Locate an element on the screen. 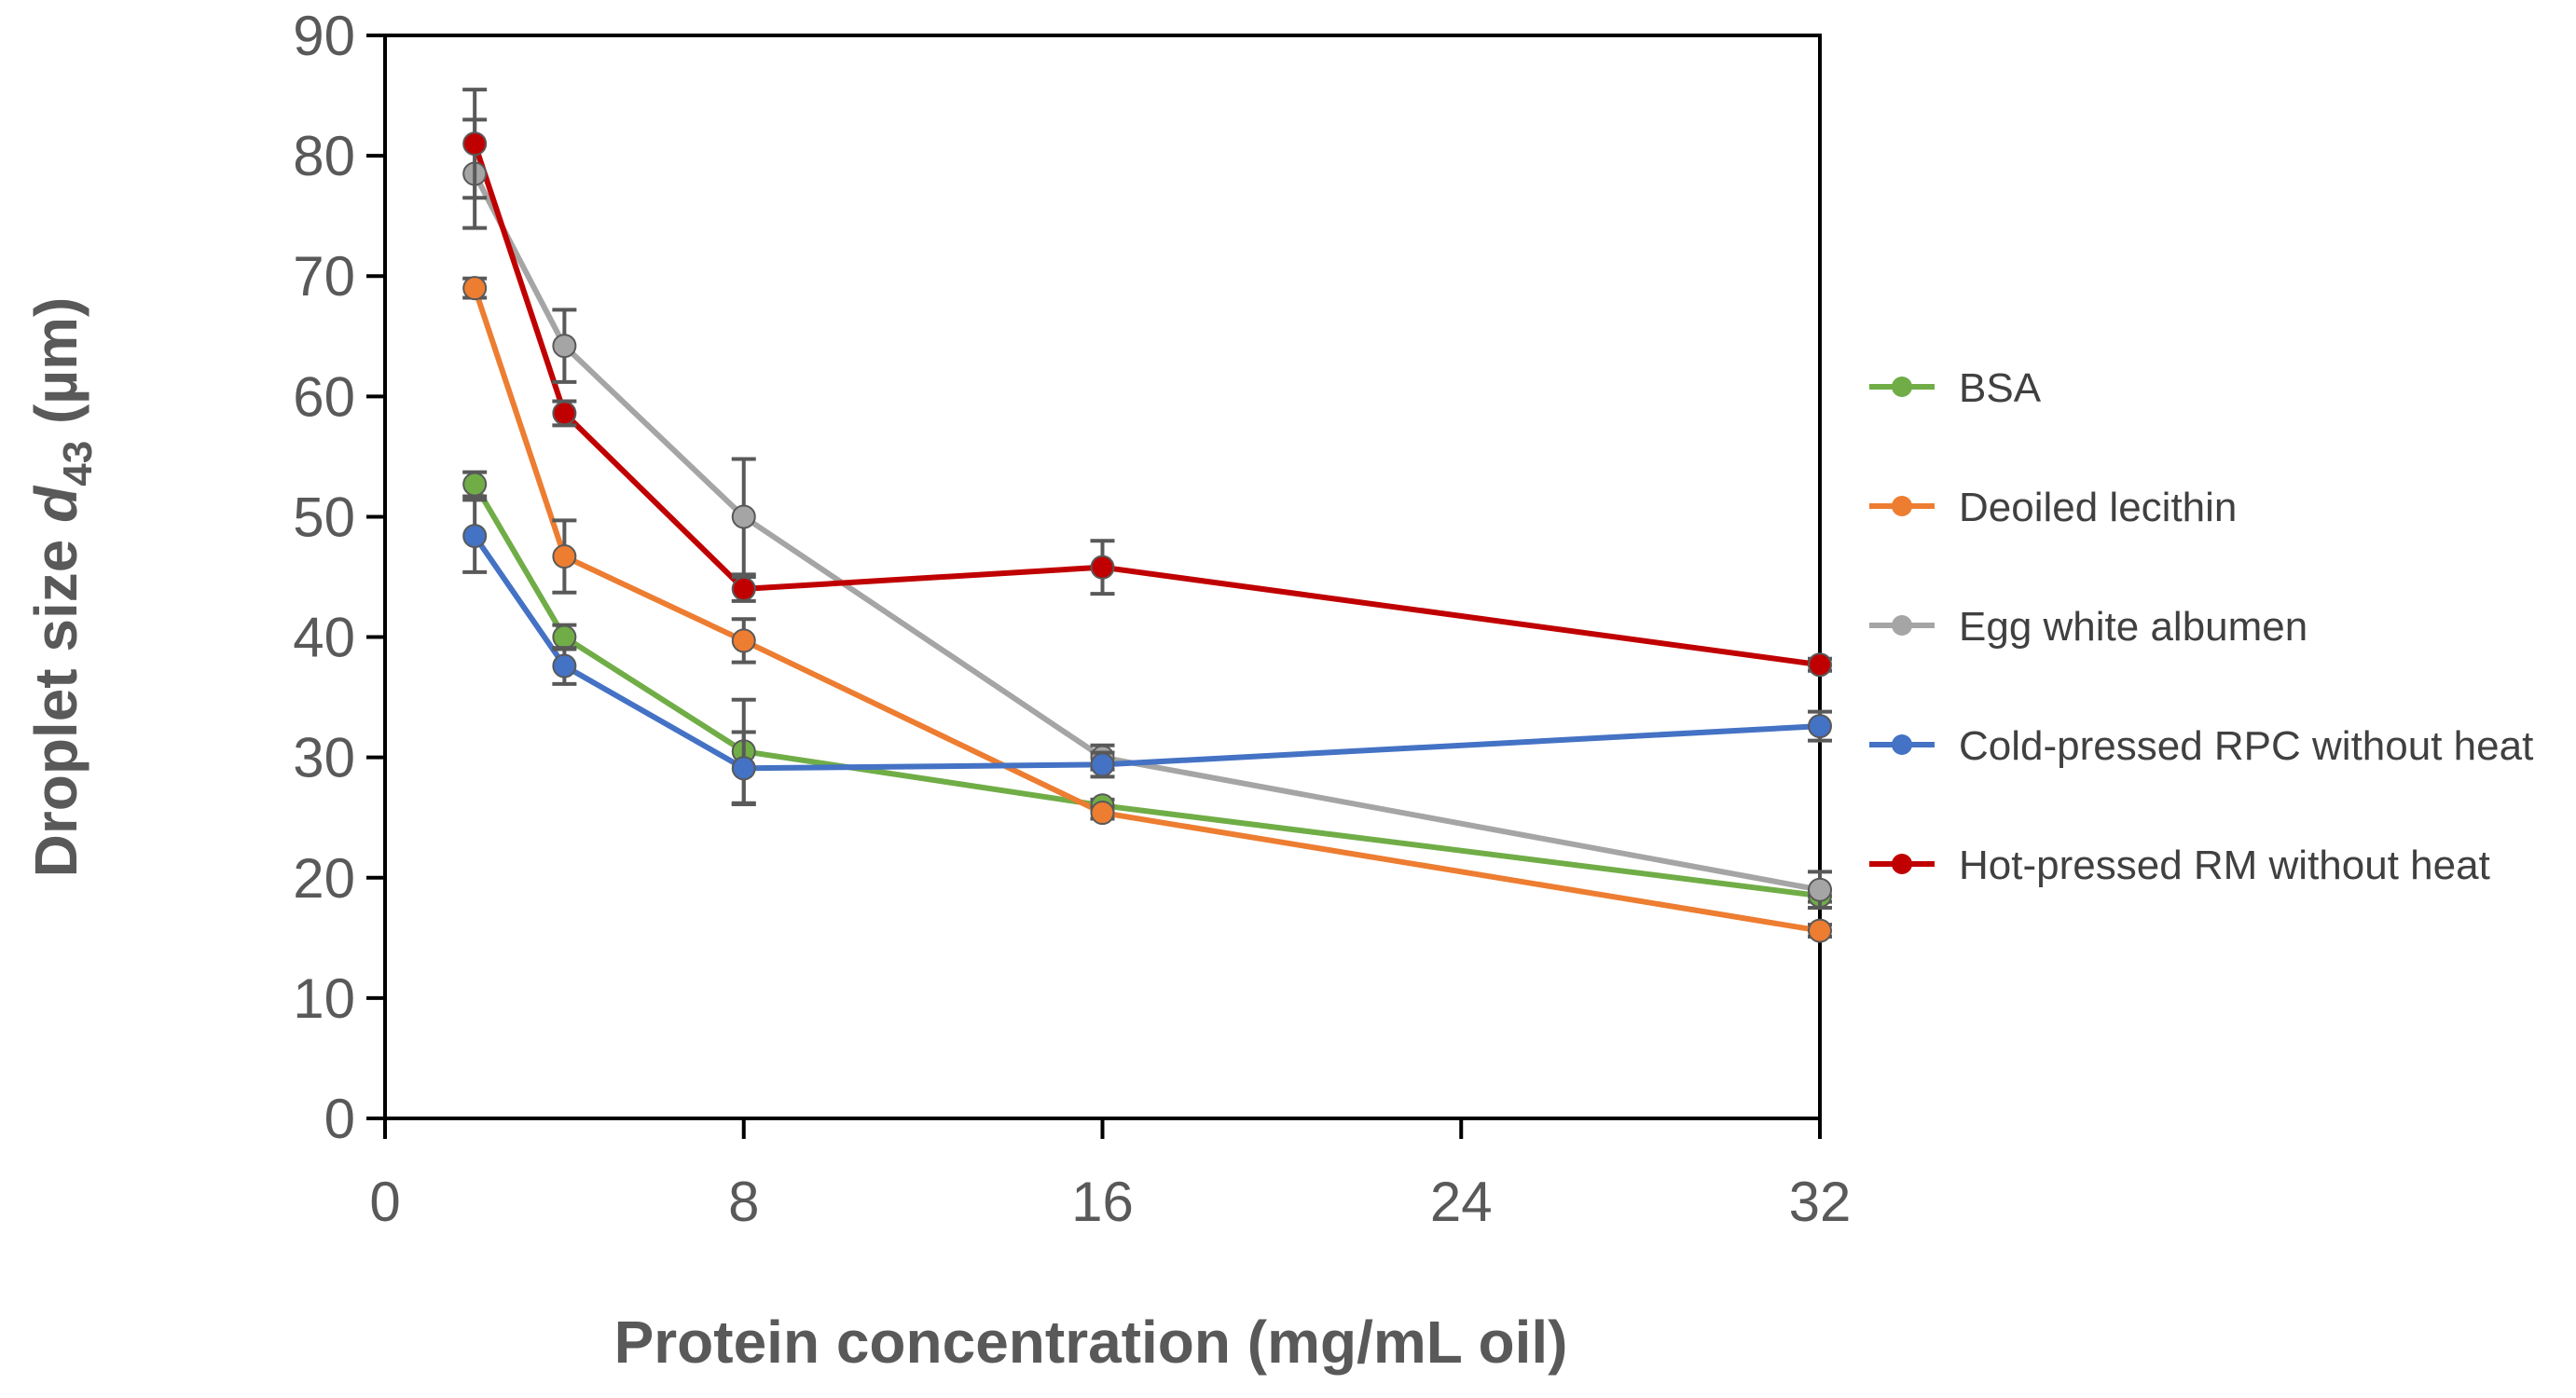 The width and height of the screenshot is (2576, 1398). y-axis-title-symbol: d is located at coordinates (56, 504).